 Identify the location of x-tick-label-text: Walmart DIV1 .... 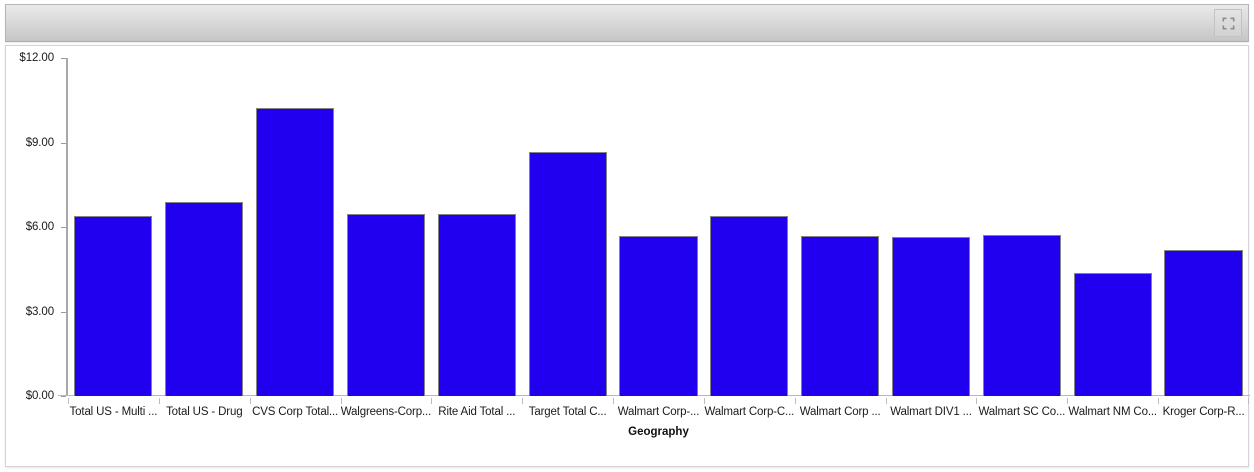
(931, 412).